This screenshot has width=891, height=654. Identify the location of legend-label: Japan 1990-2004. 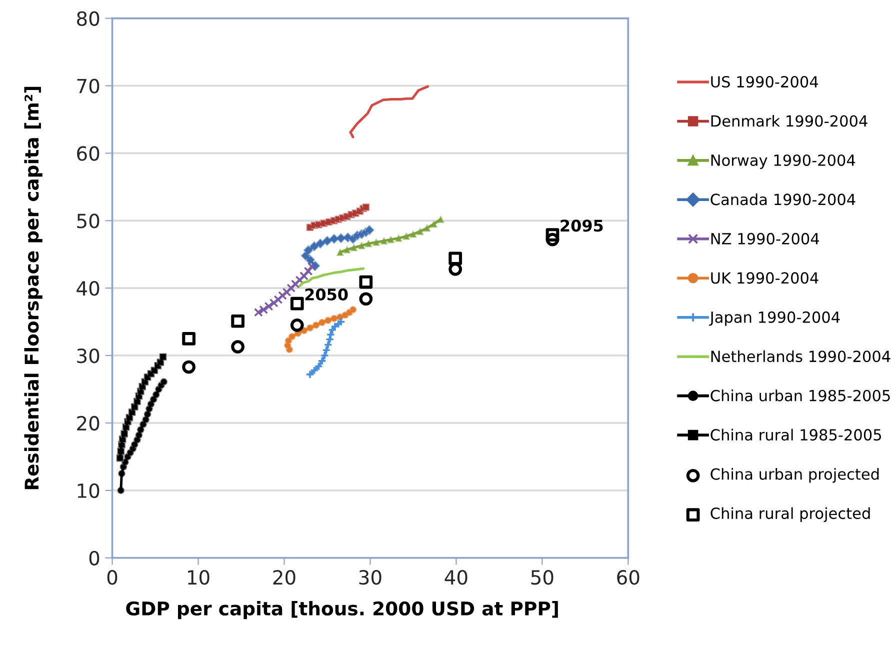
(774, 318).